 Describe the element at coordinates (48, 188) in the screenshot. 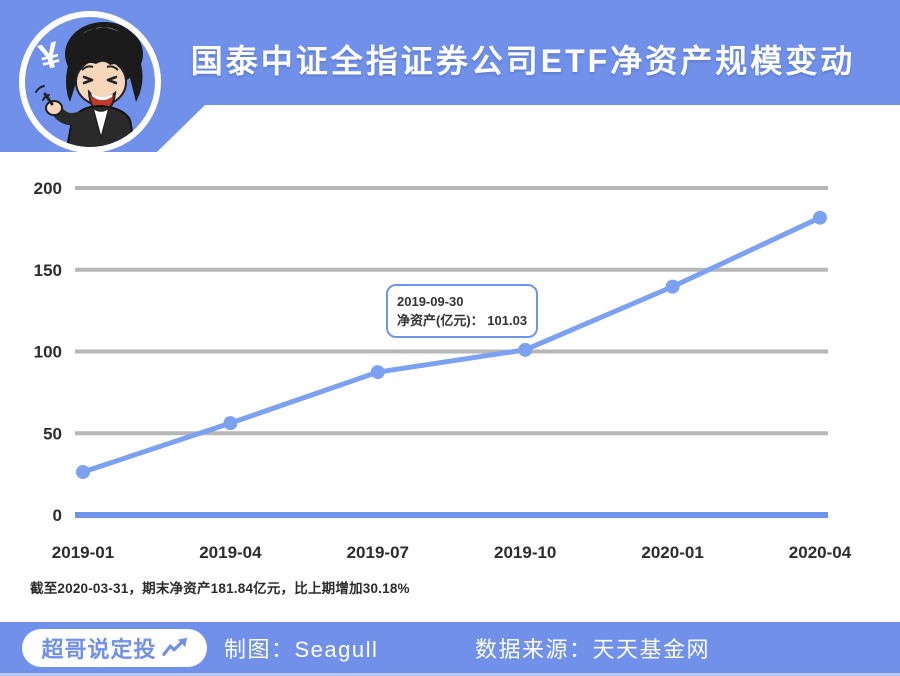

I see `y-tick-label: 200` at that location.